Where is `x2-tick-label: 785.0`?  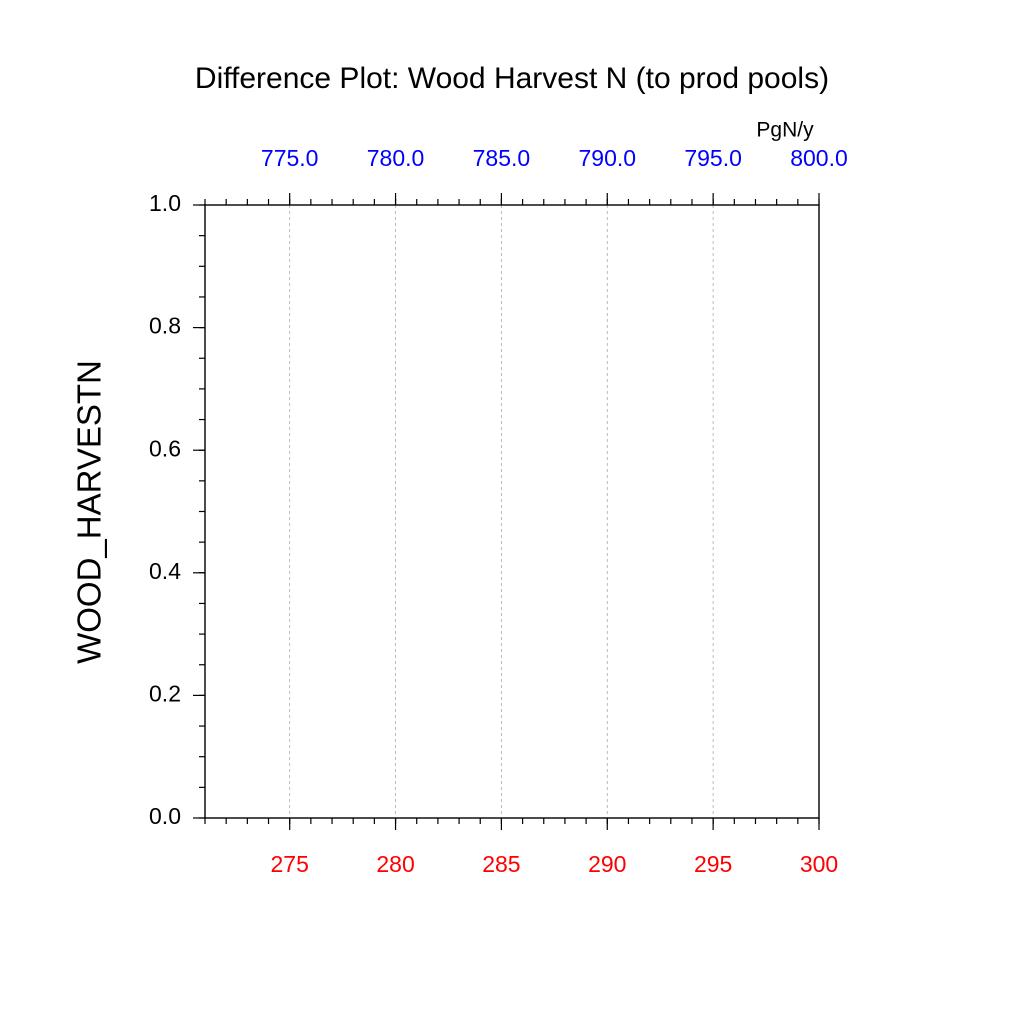 x2-tick-label: 785.0 is located at coordinates (502, 158).